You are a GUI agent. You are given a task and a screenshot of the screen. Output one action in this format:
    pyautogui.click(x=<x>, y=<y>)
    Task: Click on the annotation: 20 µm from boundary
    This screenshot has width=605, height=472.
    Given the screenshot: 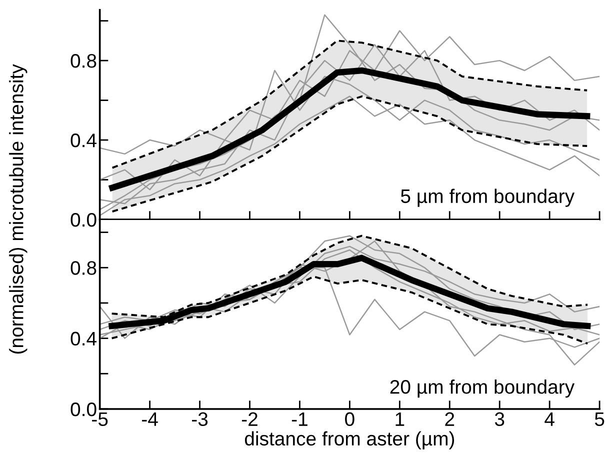 What is the action you would take?
    pyautogui.click(x=482, y=389)
    